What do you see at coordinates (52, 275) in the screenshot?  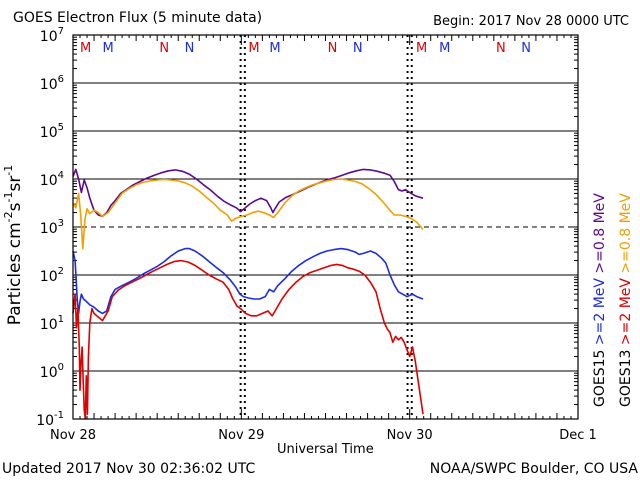 I see `y-tick-label: 10²` at bounding box center [52, 275].